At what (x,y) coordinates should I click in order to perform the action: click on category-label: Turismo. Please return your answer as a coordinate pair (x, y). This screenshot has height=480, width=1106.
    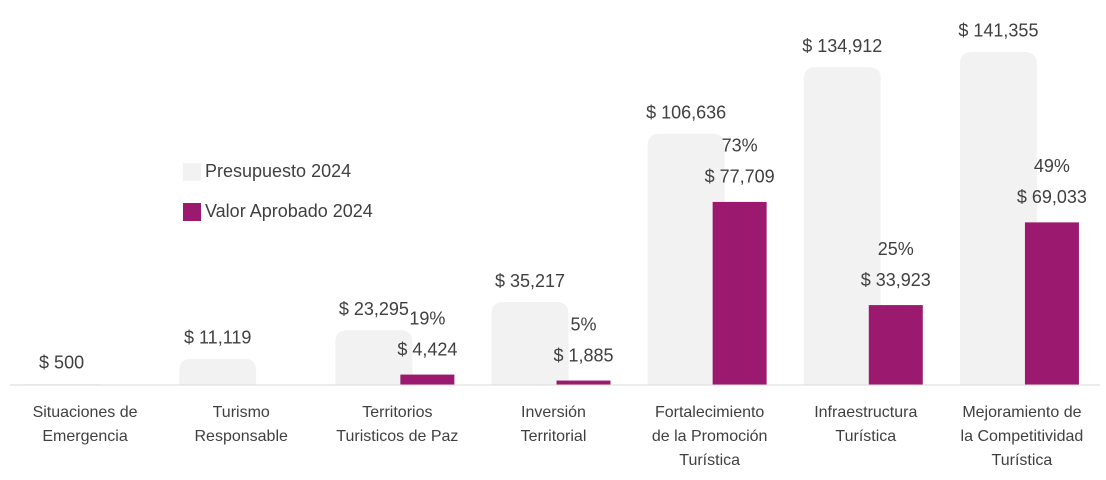
    Looking at the image, I should click on (241, 412).